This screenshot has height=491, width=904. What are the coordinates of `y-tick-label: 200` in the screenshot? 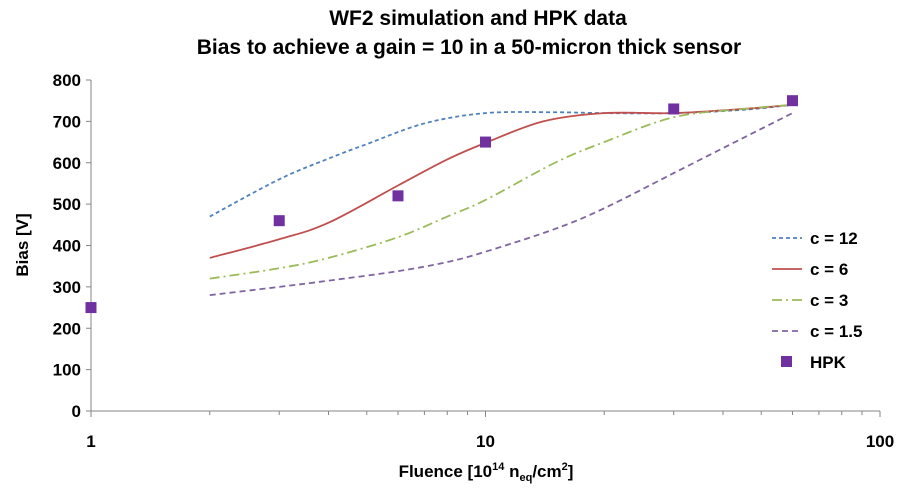 It's located at (67, 328).